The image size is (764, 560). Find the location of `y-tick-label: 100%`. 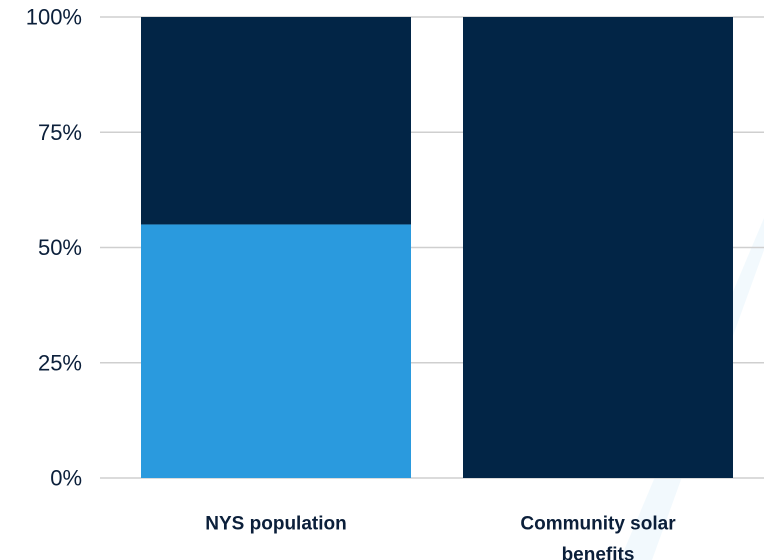

y-tick-label: 100% is located at coordinates (54, 17).